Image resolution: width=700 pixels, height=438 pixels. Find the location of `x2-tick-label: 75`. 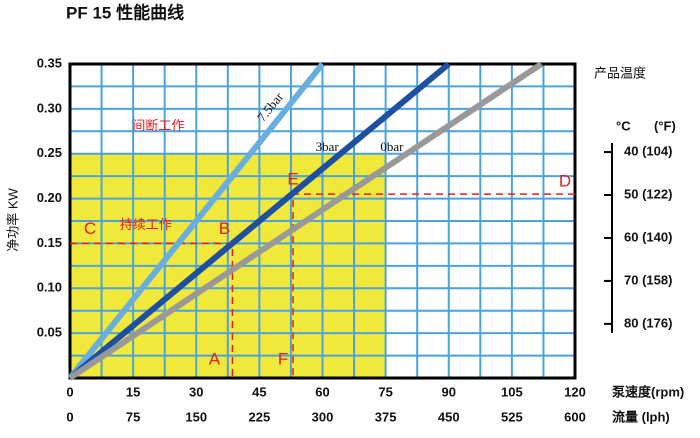

x2-tick-label: 75 is located at coordinates (133, 416).